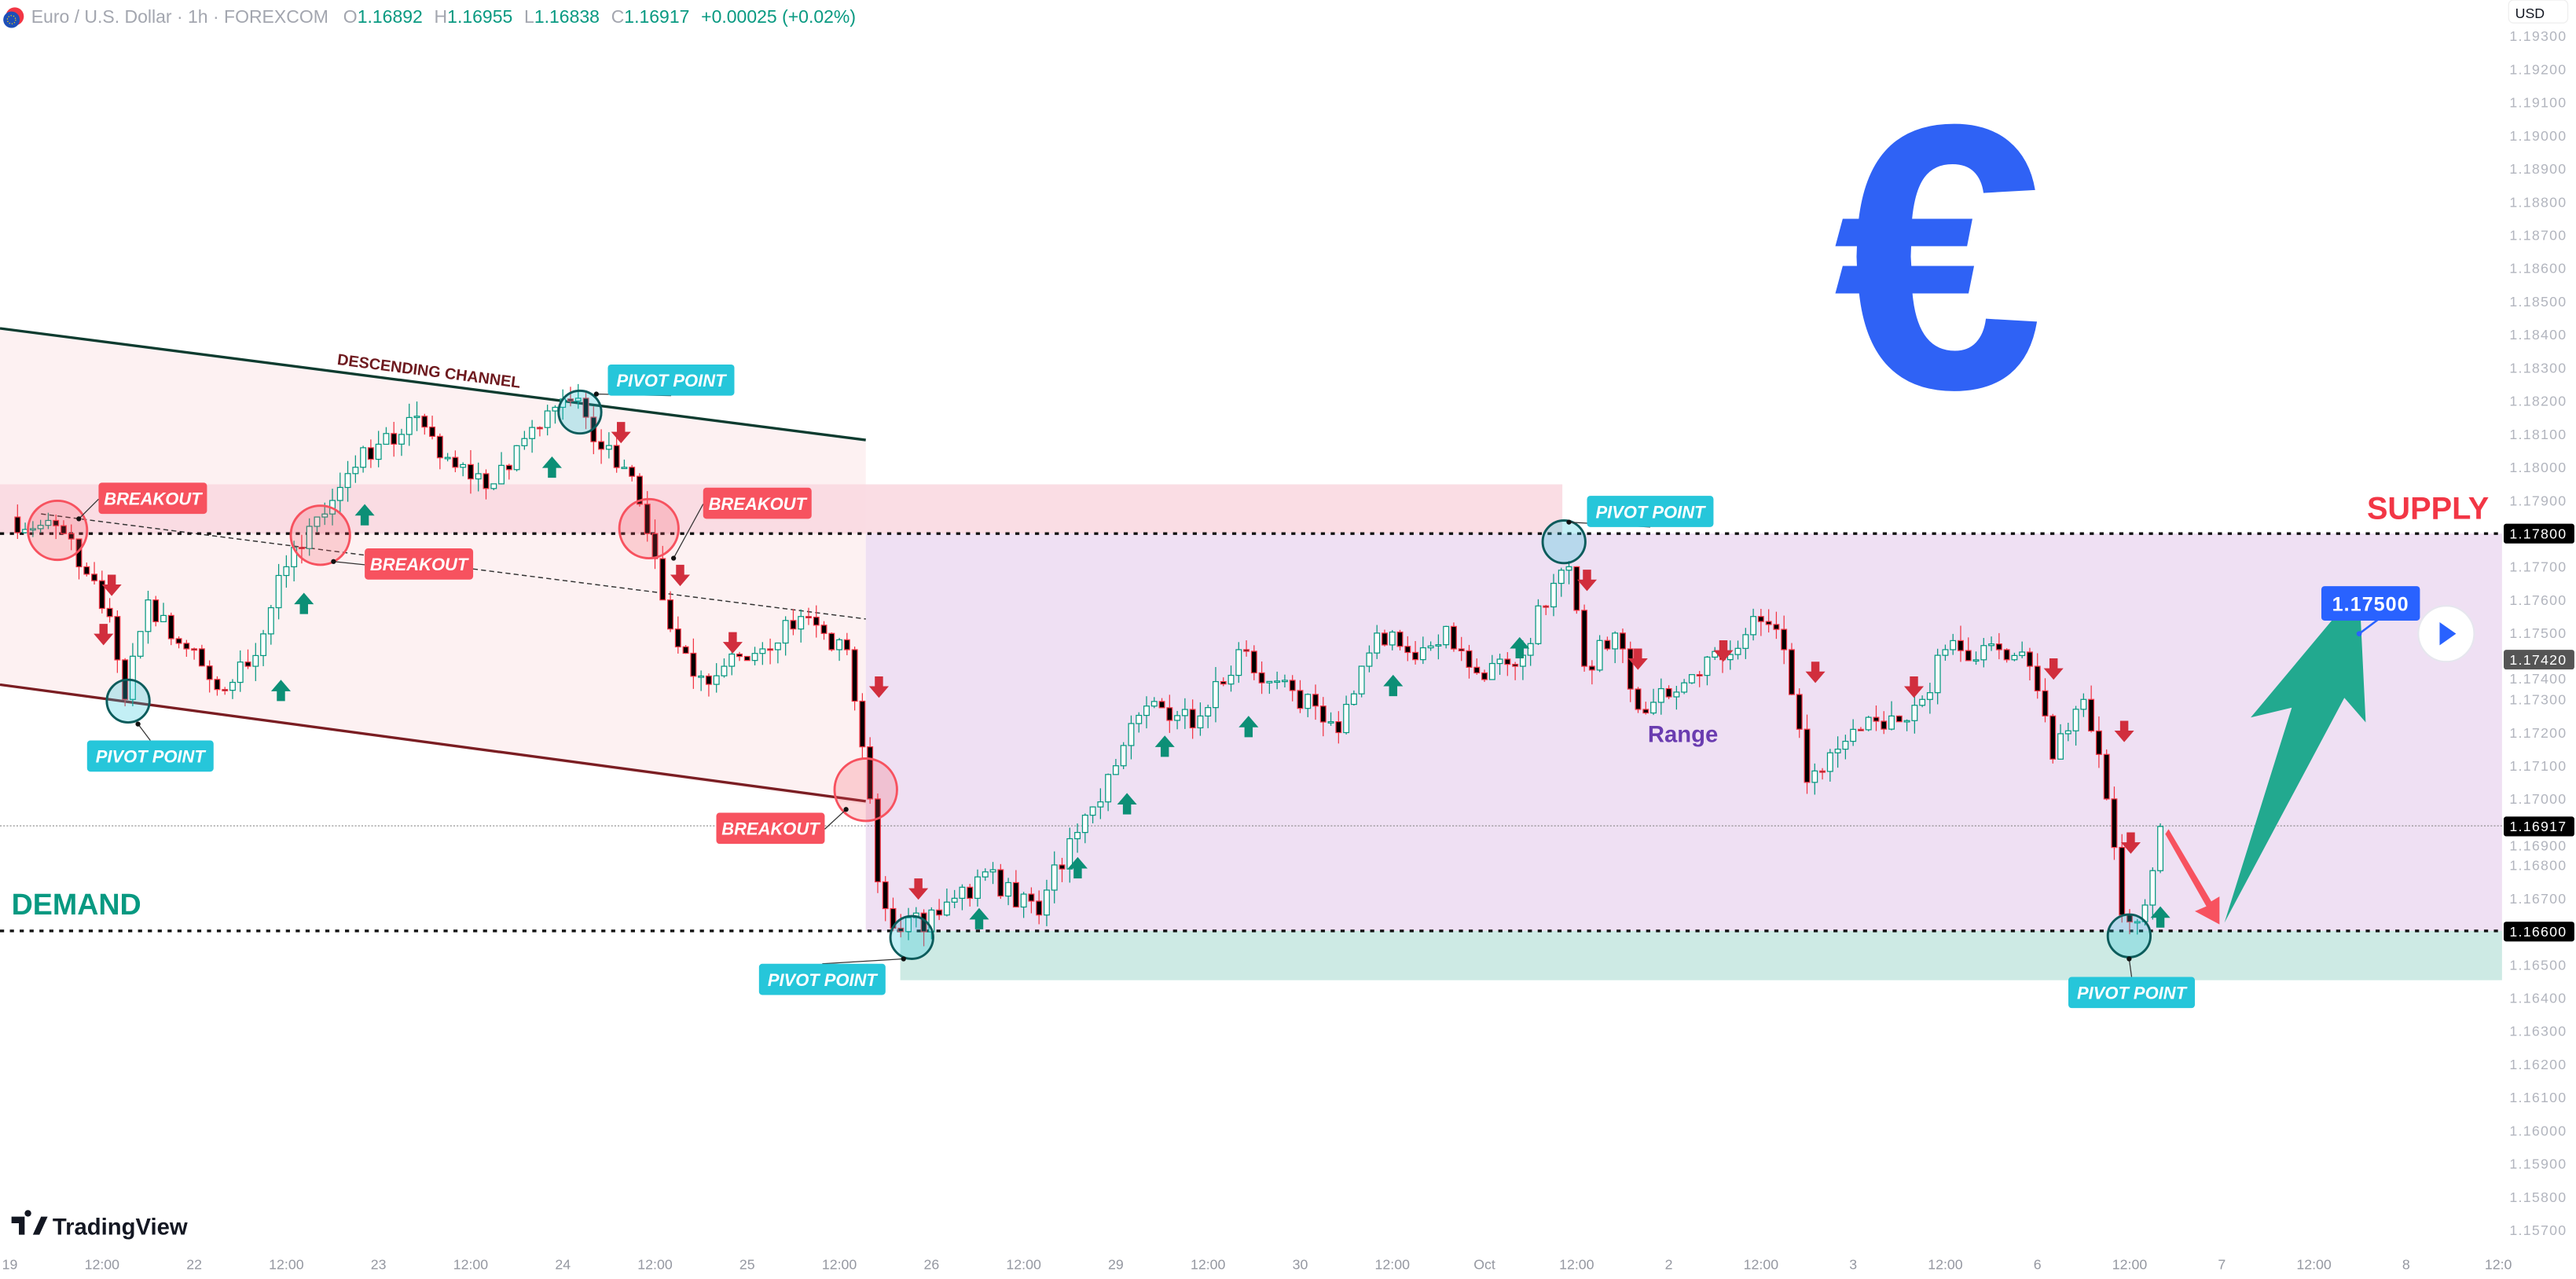 The width and height of the screenshot is (2576, 1279). Describe the element at coordinates (2538, 639) in the screenshot. I see `price-axis` at that location.